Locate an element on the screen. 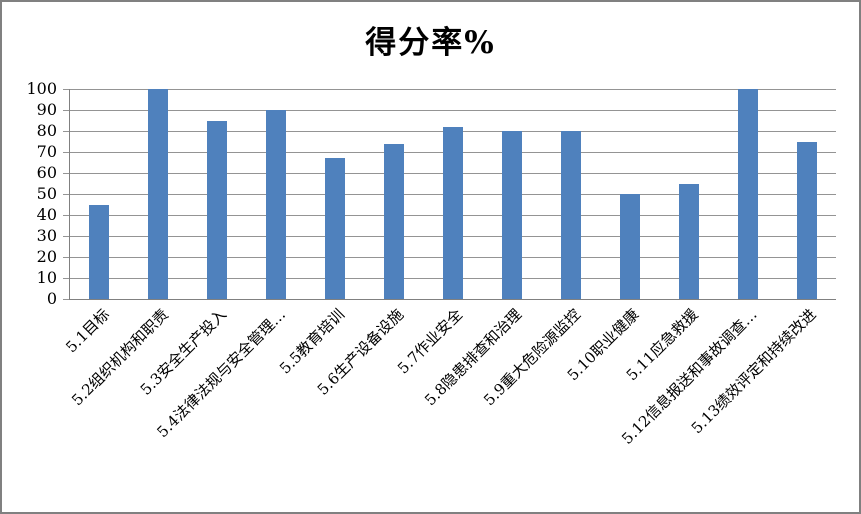 Image resolution: width=861 pixels, height=514 pixels. y-axis-label: 0 is located at coordinates (51, 298).